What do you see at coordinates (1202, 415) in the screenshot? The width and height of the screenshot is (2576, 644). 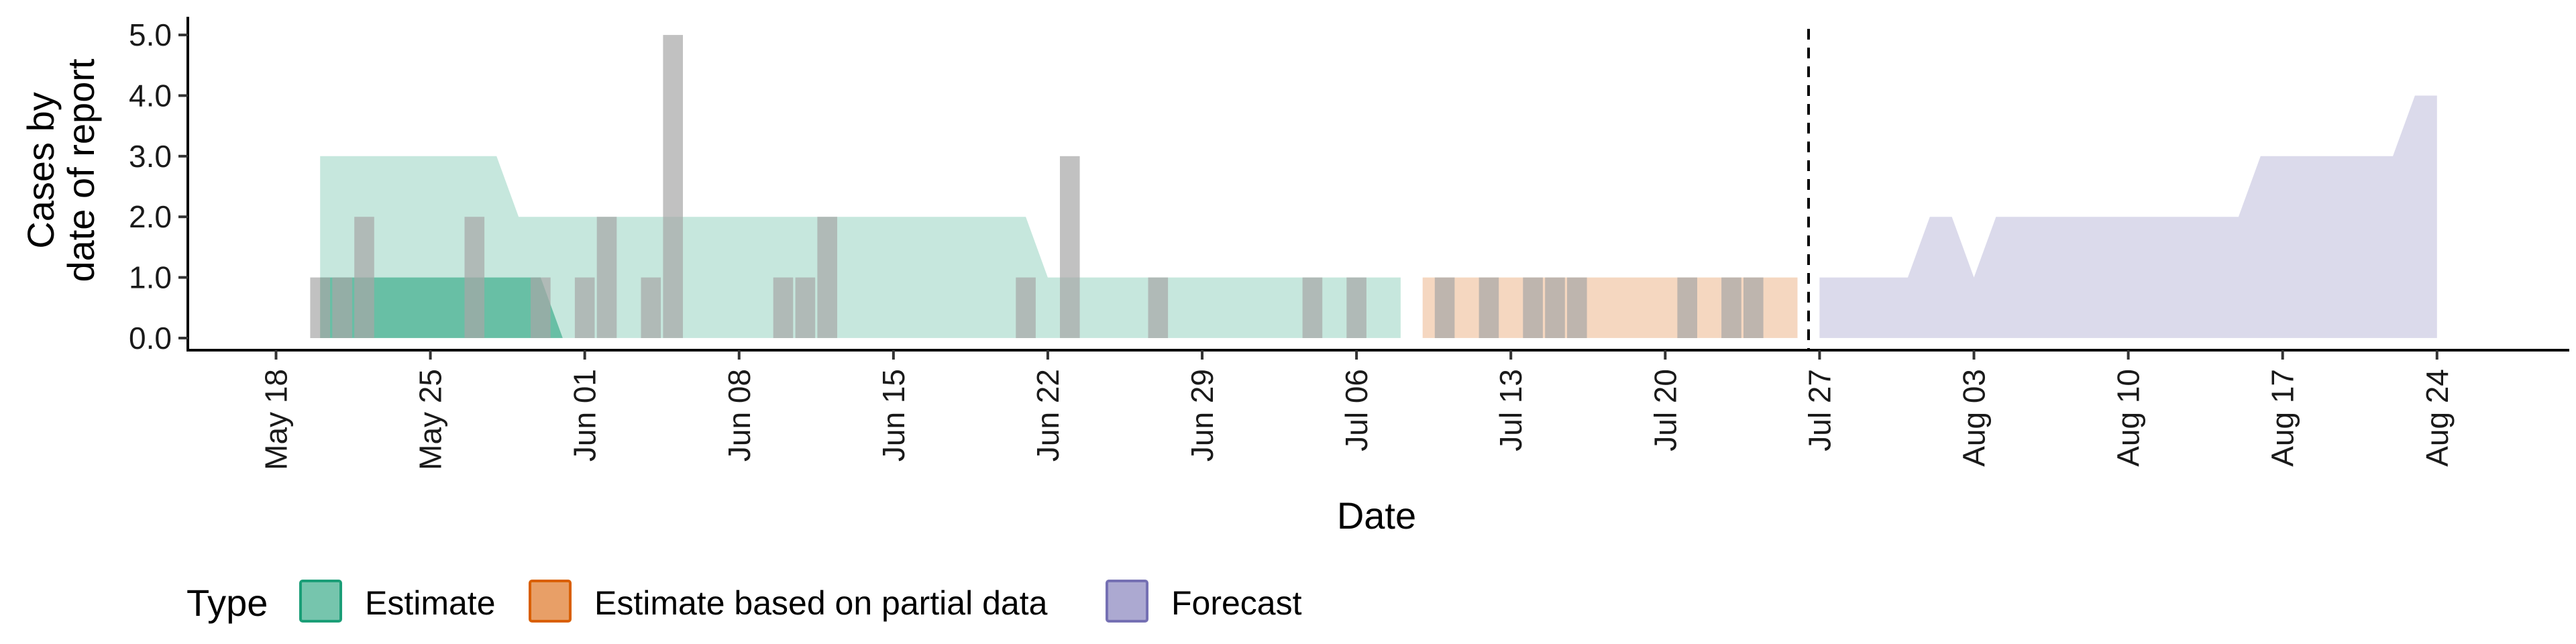 I see `x-tick-label: Jun 29` at bounding box center [1202, 415].